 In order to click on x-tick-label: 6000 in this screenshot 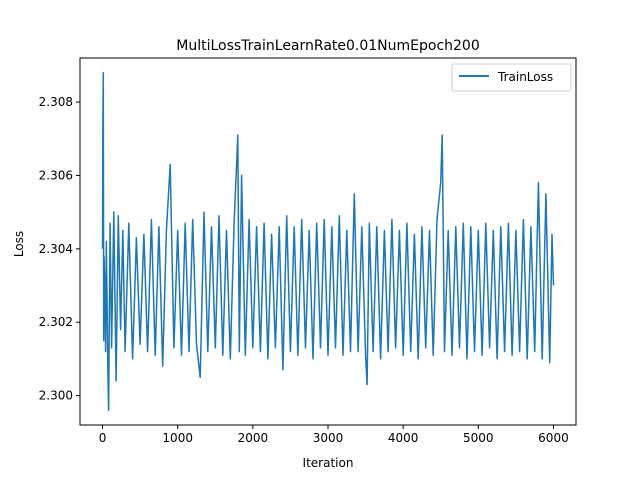, I will do `click(553, 438)`.